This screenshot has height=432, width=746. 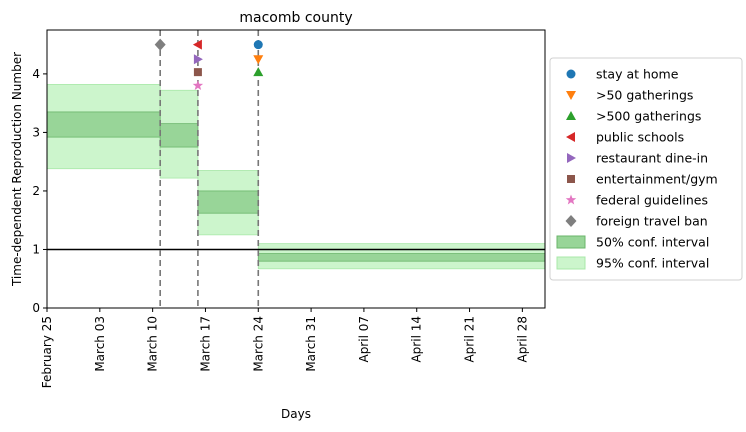 I want to click on y-tick-label: 1, so click(x=36, y=249).